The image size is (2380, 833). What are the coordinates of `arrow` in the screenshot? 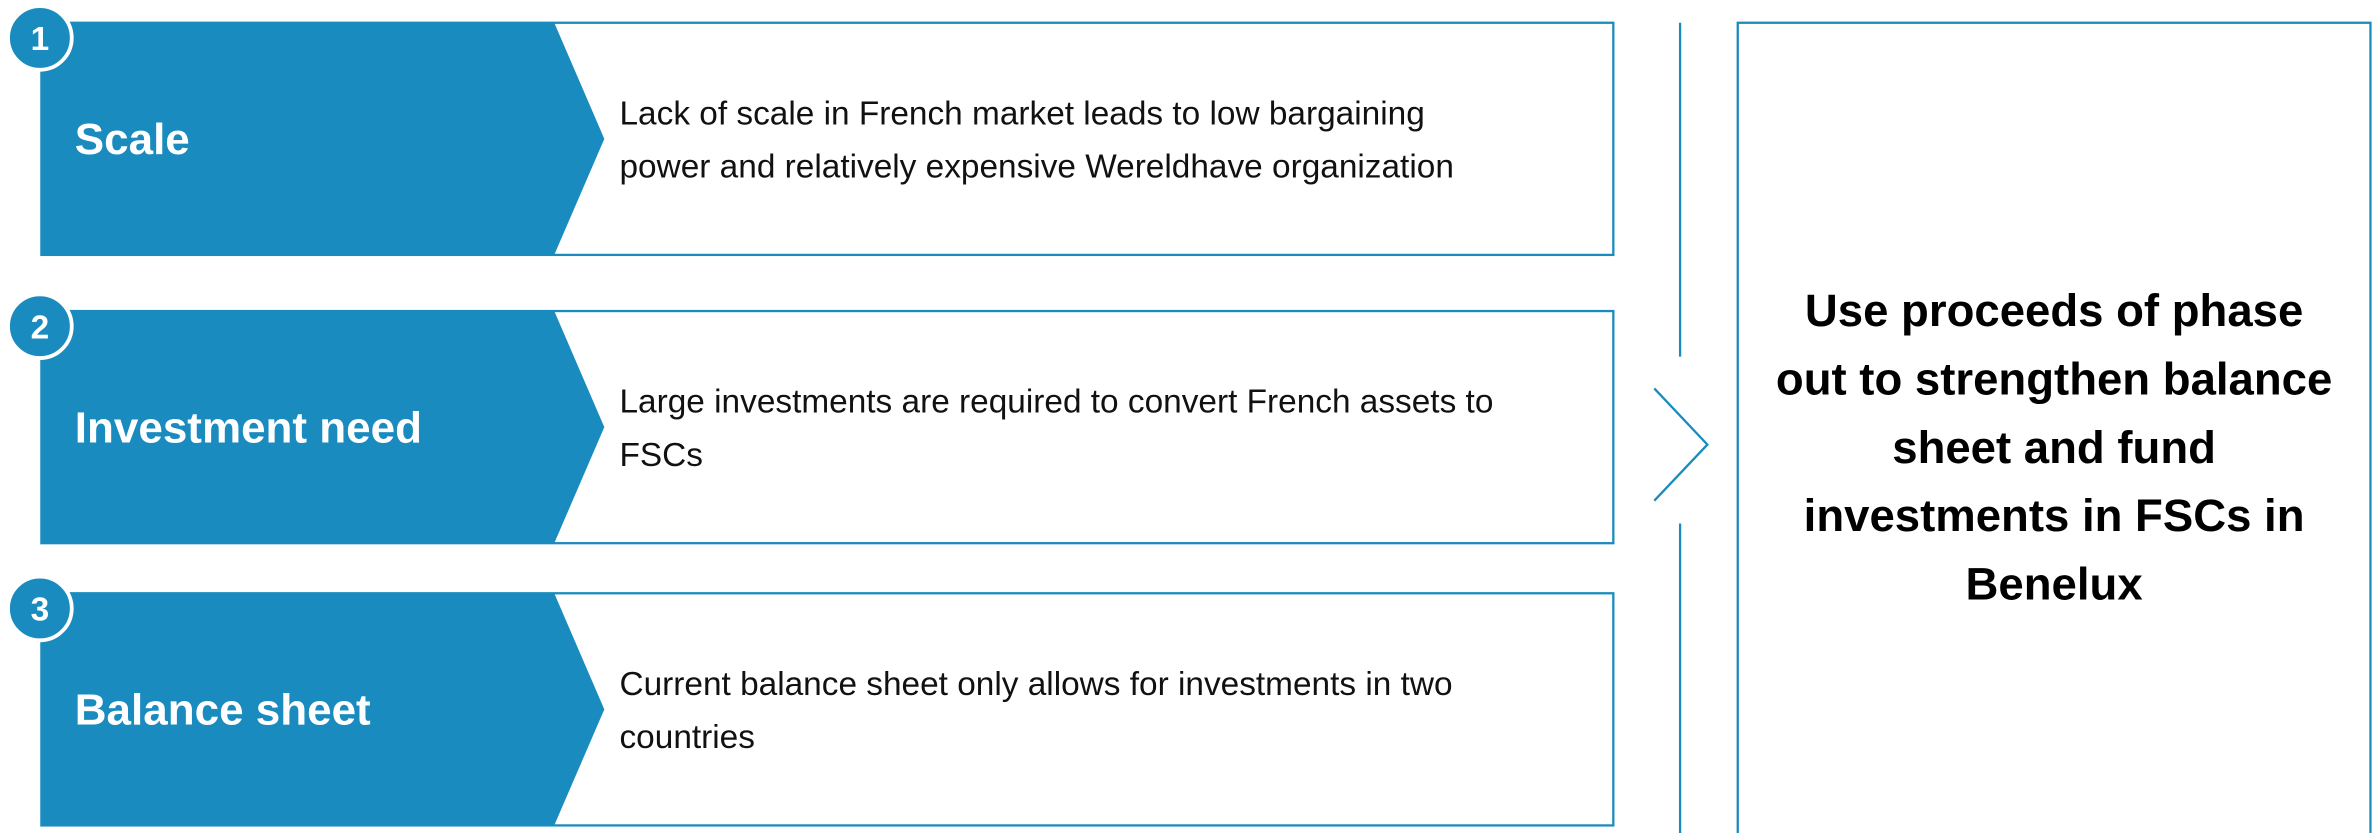 It's located at (1681, 444).